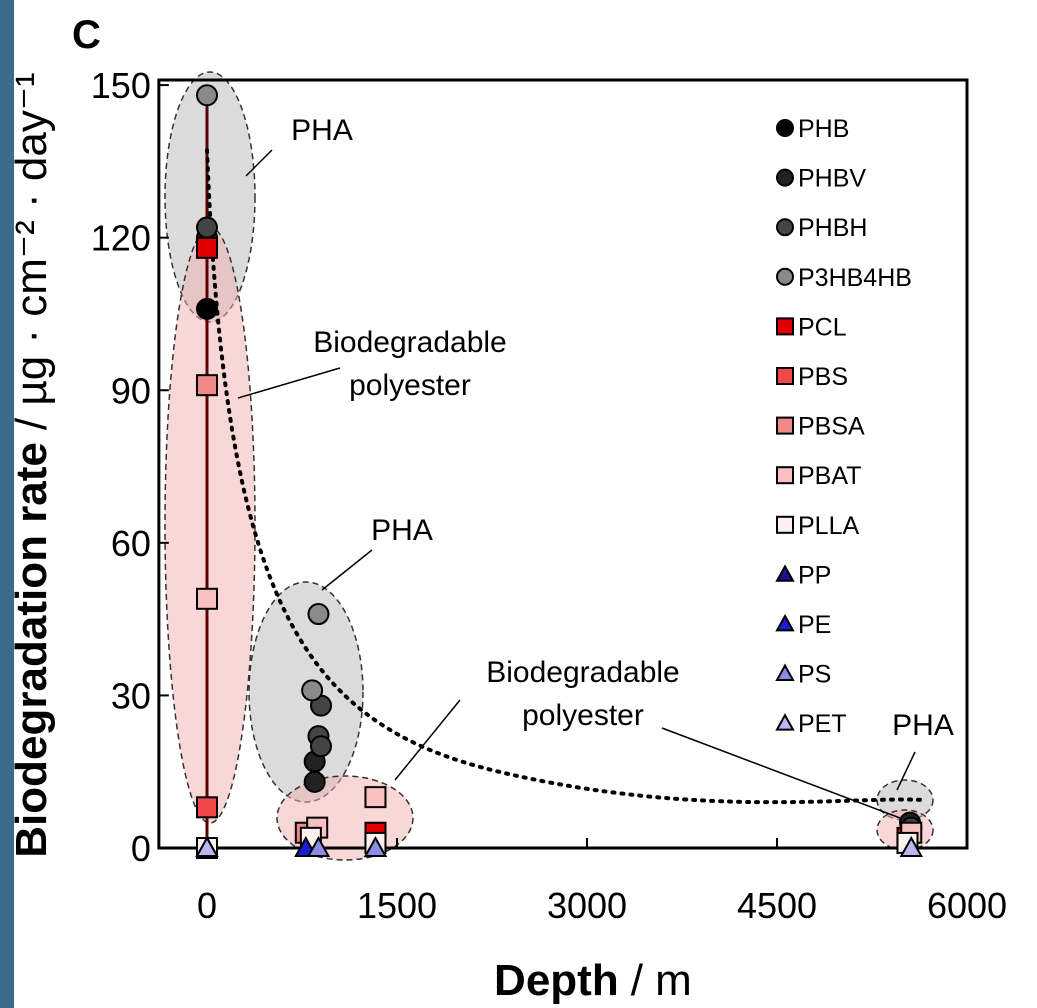 The height and width of the screenshot is (1008, 1037). Describe the element at coordinates (829, 476) in the screenshot. I see `legend-label: PBAT` at that location.